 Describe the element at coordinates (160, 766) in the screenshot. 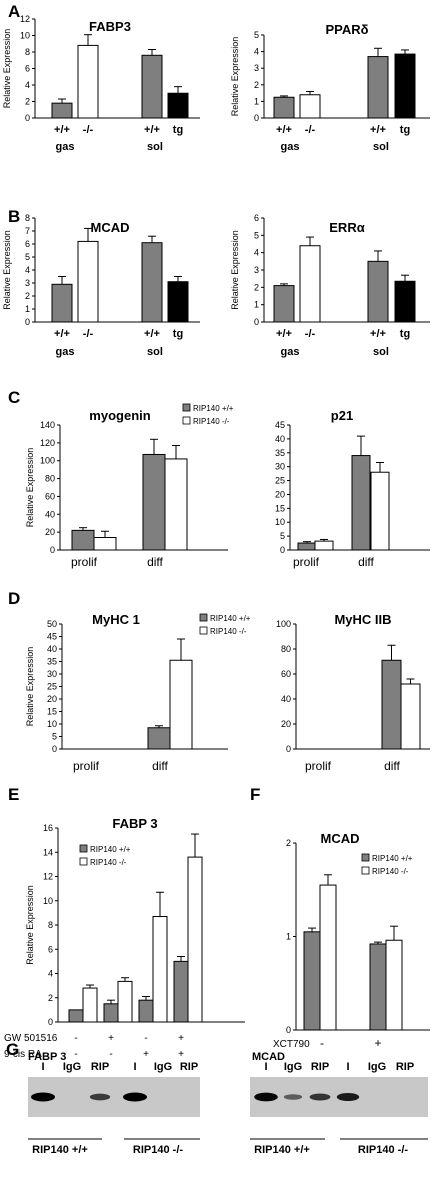

I see `chart-d1-xtick-label: diff` at that location.